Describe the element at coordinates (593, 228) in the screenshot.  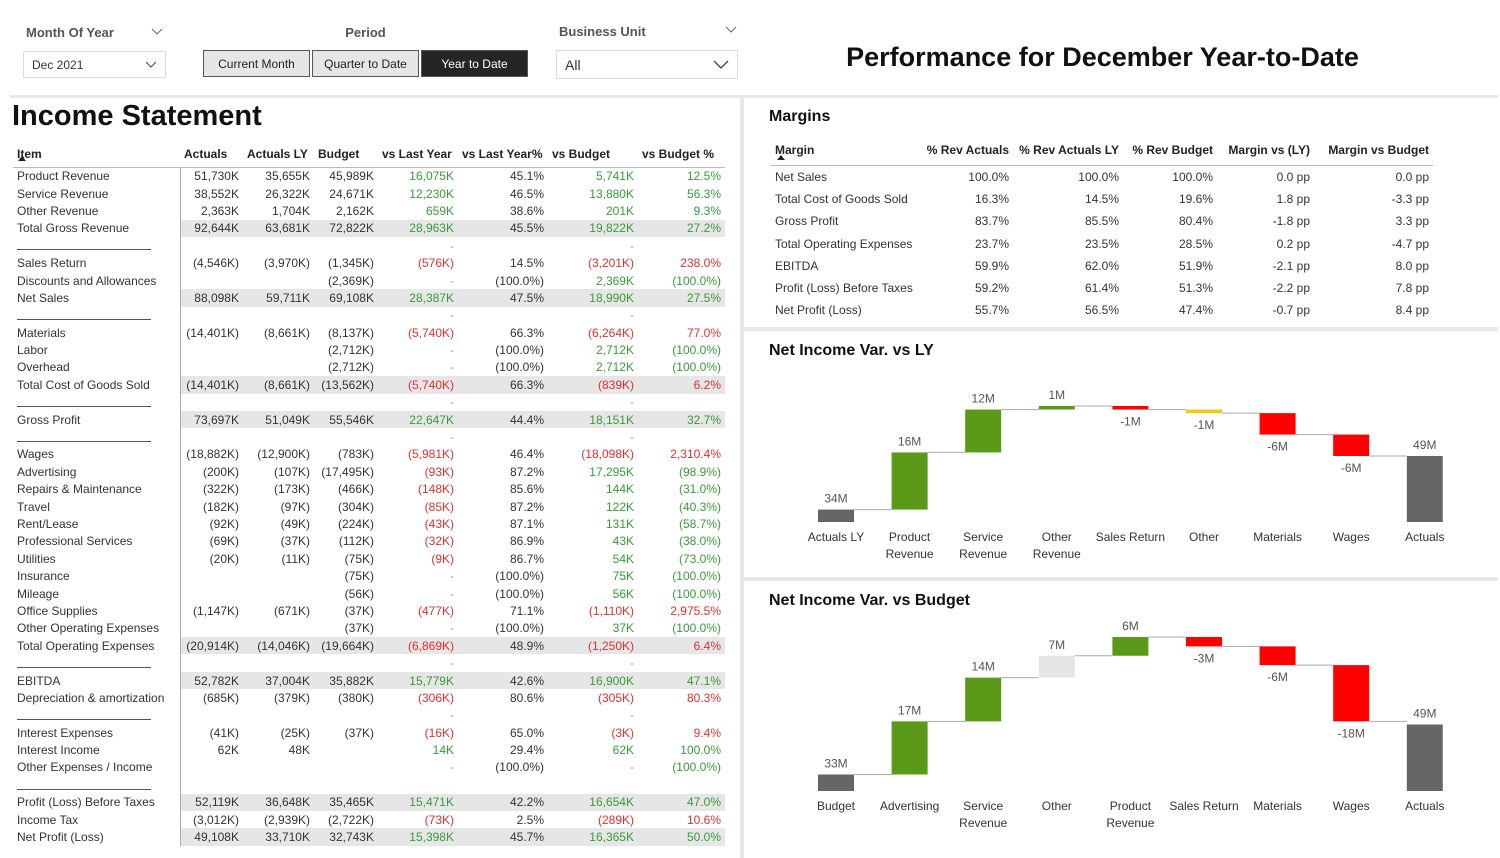
I see `table-cell: 19,822K` at that location.